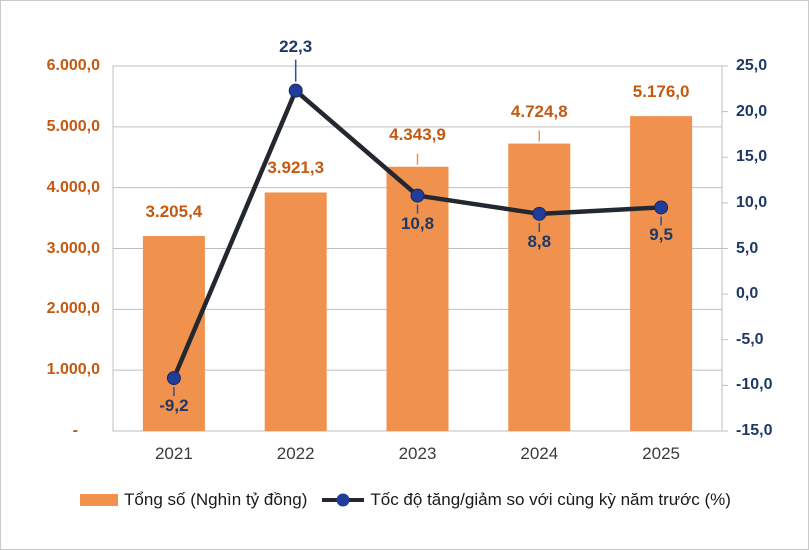 This screenshot has height=550, width=809. Describe the element at coordinates (539, 213) in the screenshot. I see `line-marker-2024` at that location.